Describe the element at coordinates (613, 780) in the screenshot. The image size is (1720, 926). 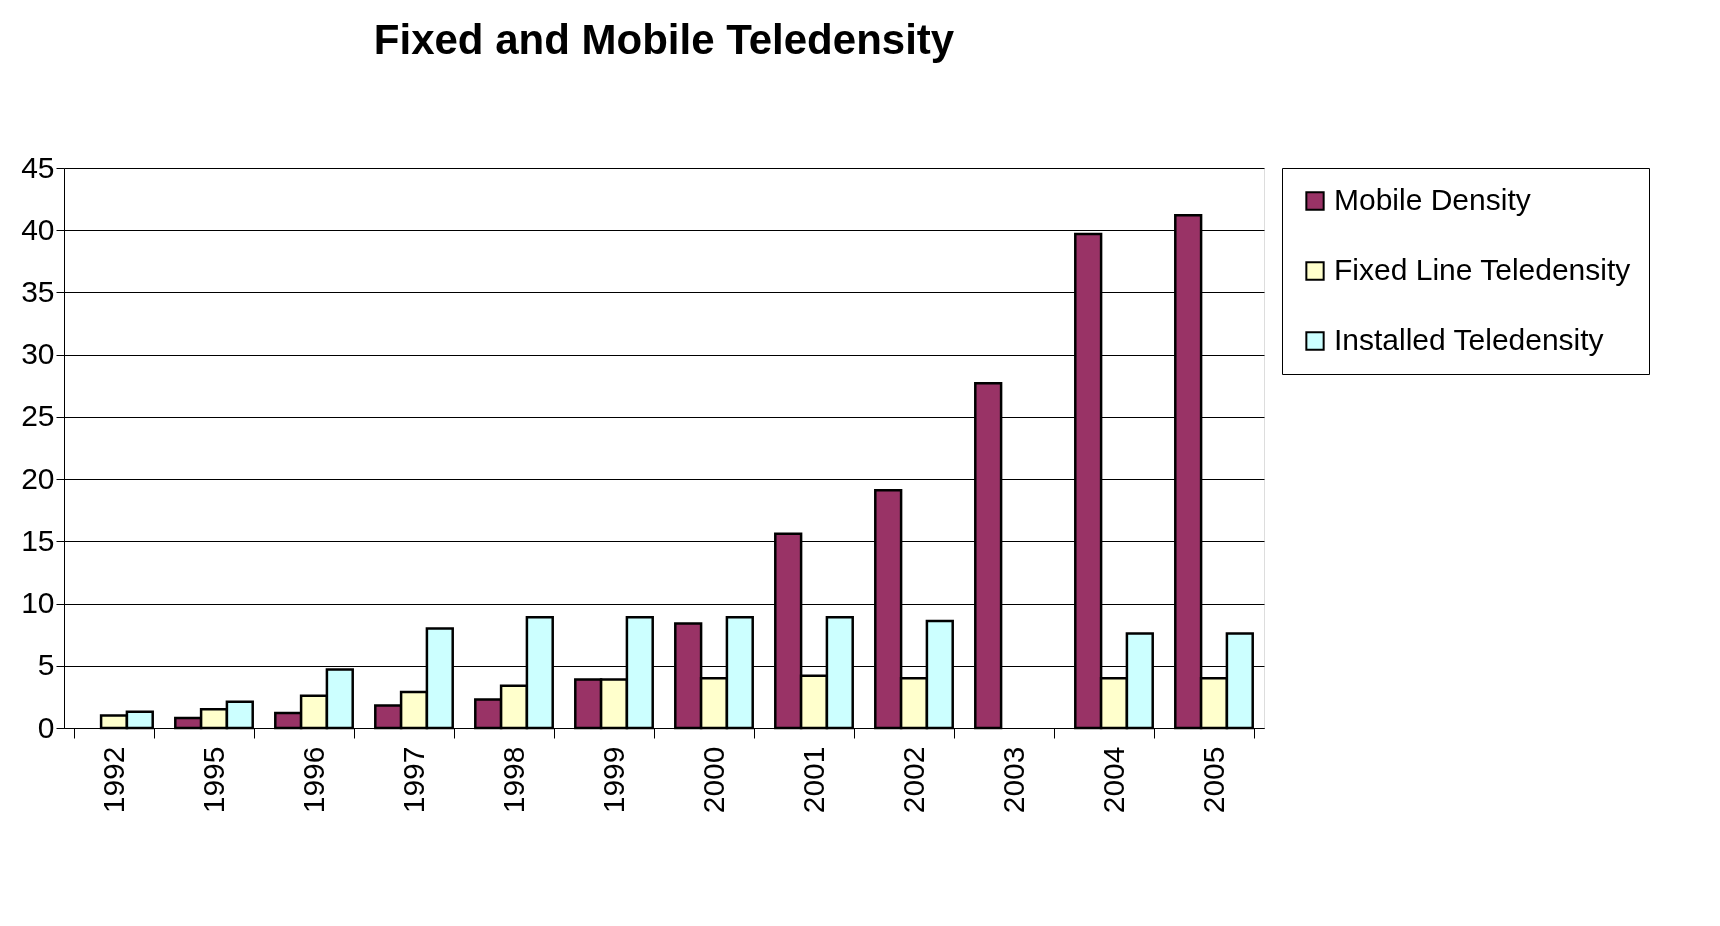
I see `x-tick-label: 1999` at that location.